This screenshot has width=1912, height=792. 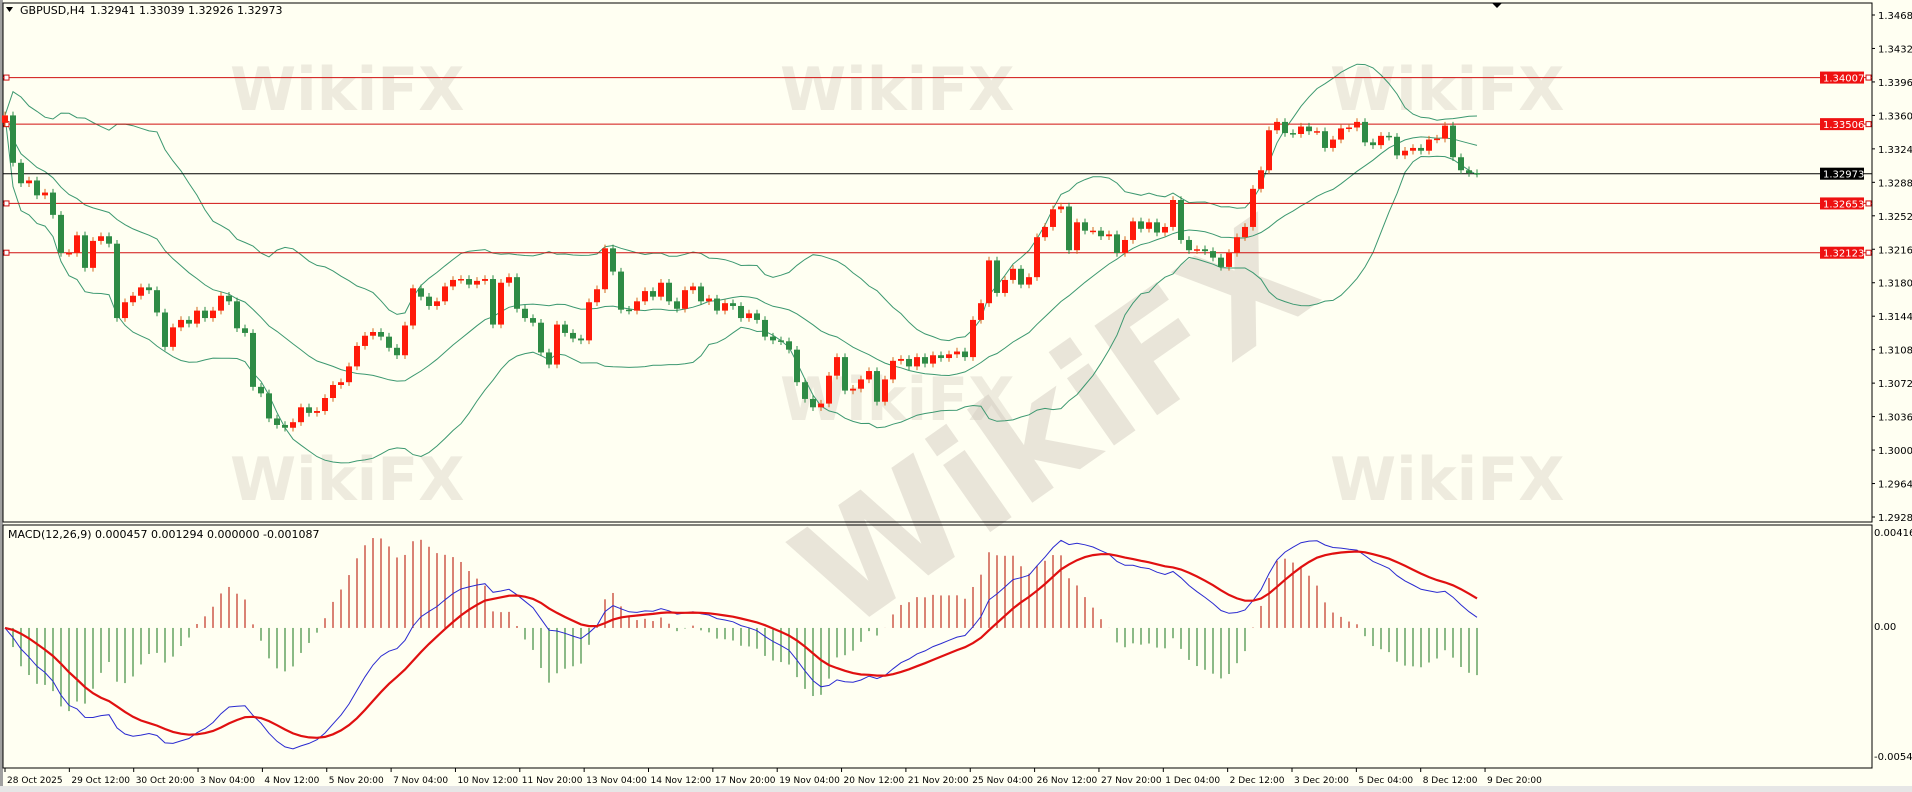 What do you see at coordinates (1497, 5) in the screenshot?
I see `chart-shift-marker-icon` at bounding box center [1497, 5].